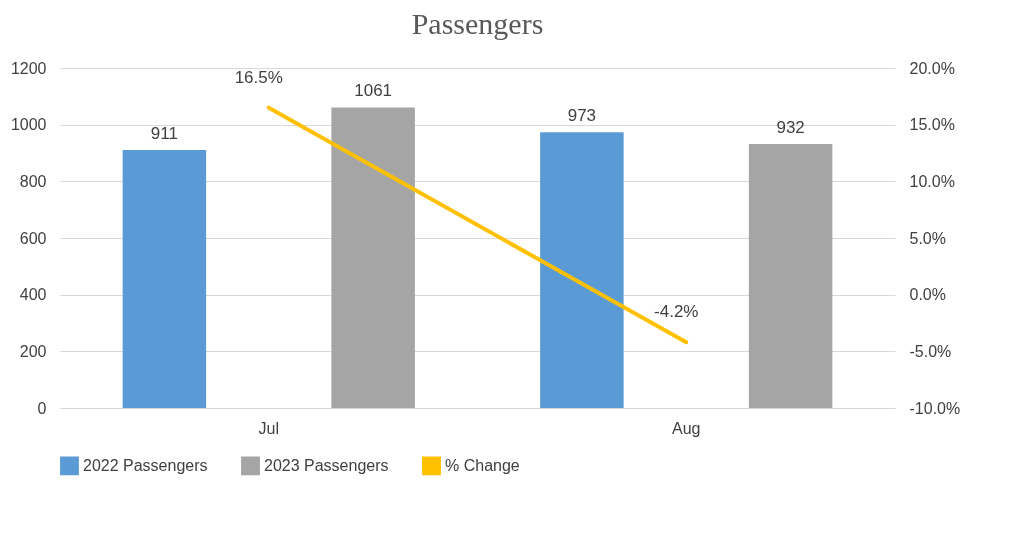  What do you see at coordinates (932, 125) in the screenshot?
I see `y2-tick-label: 15.0%` at bounding box center [932, 125].